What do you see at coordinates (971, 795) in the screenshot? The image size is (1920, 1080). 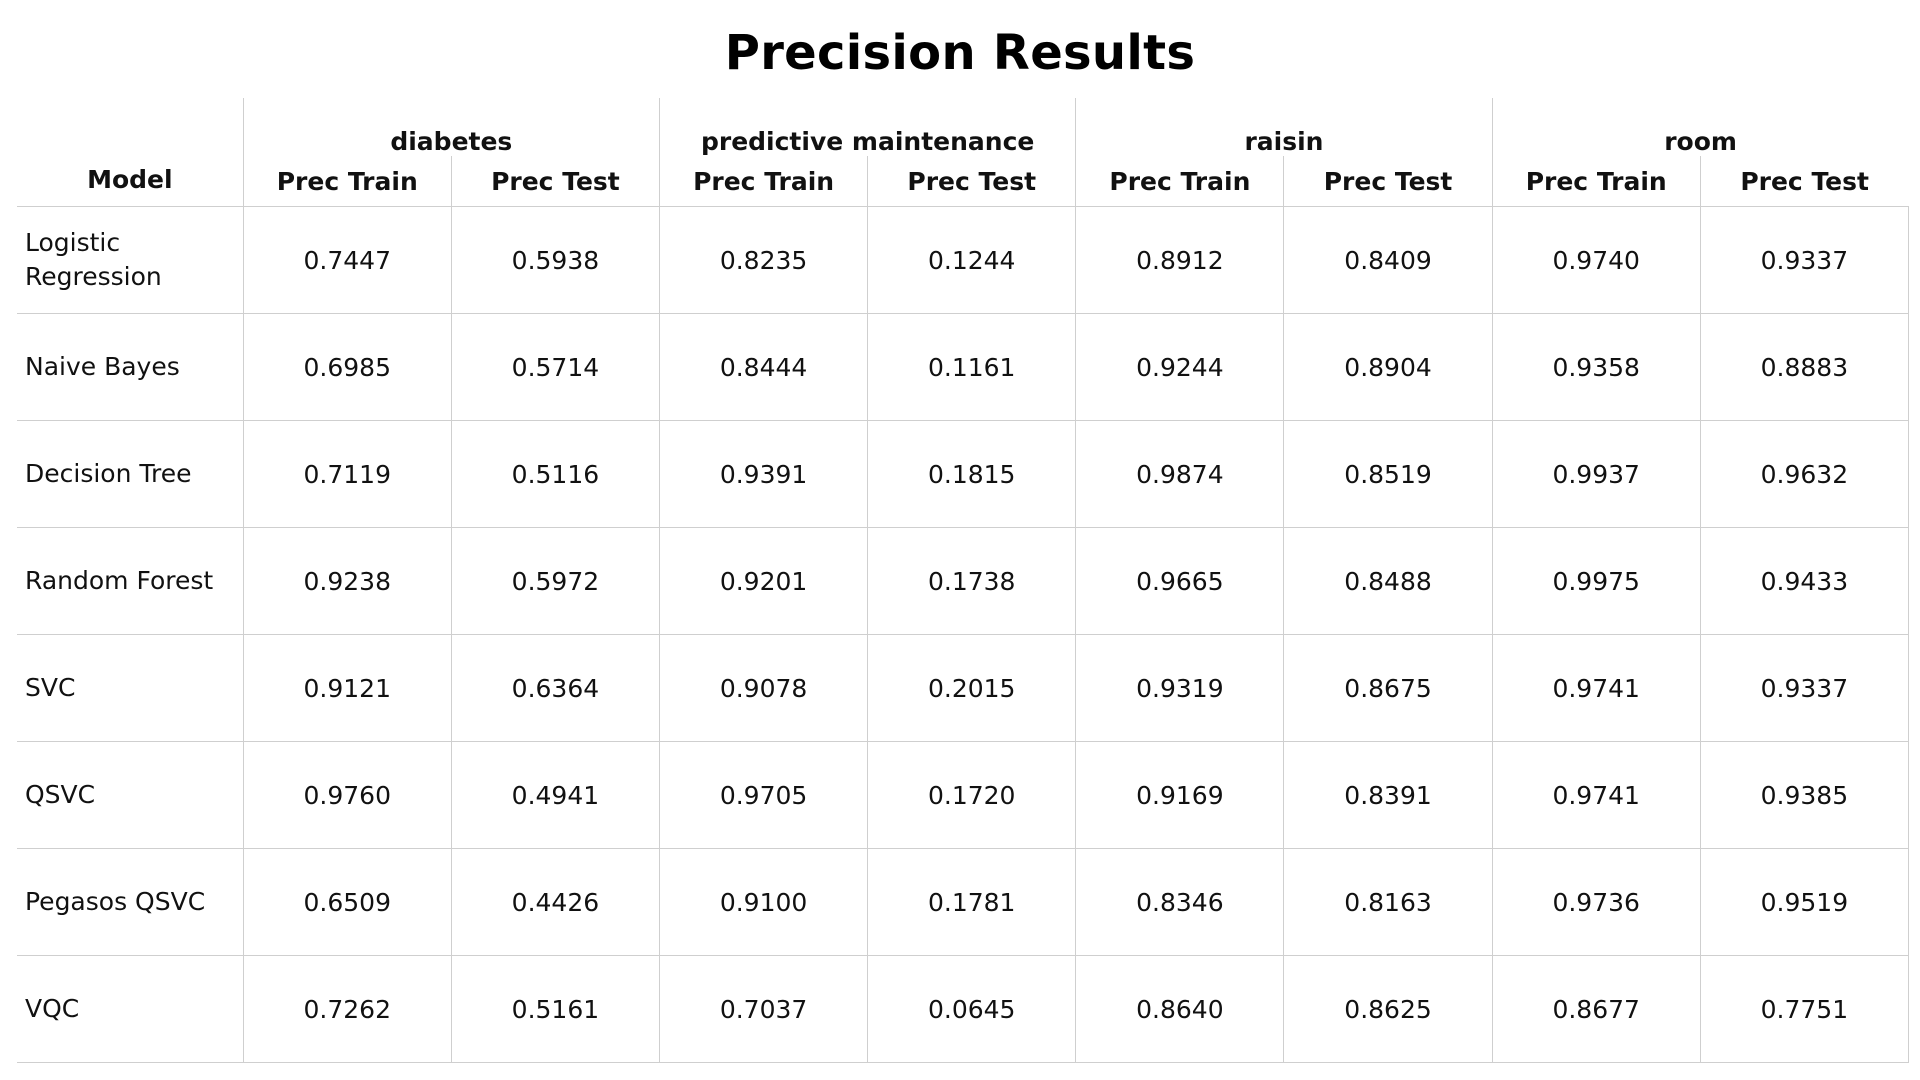 I see `value-cell: 0.1720` at bounding box center [971, 795].